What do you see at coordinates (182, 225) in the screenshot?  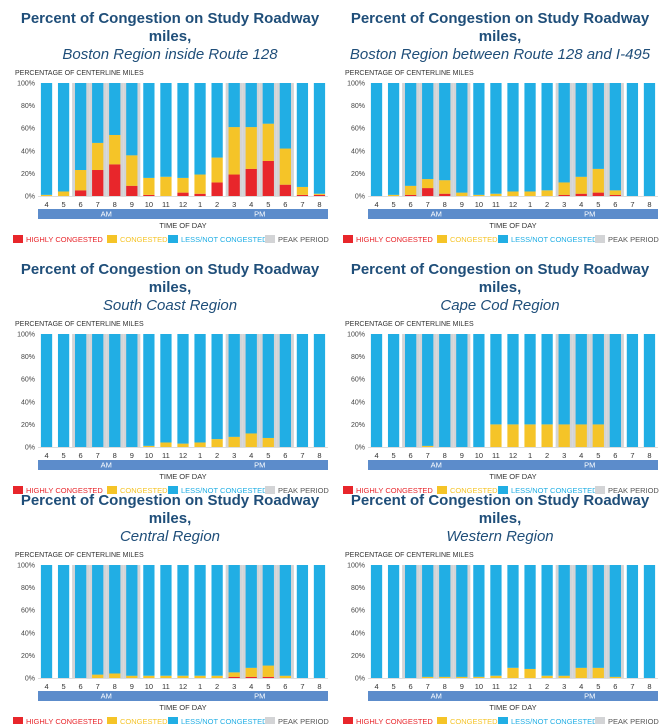 I see `x-axis-title: TIME OF DAY` at bounding box center [182, 225].